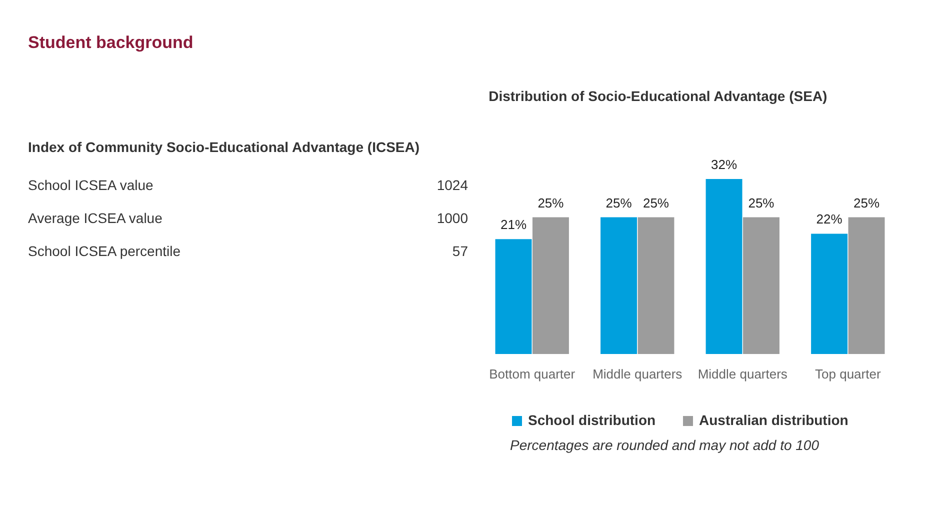 The width and height of the screenshot is (948, 523). I want to click on data-label: 21%, so click(513, 224).